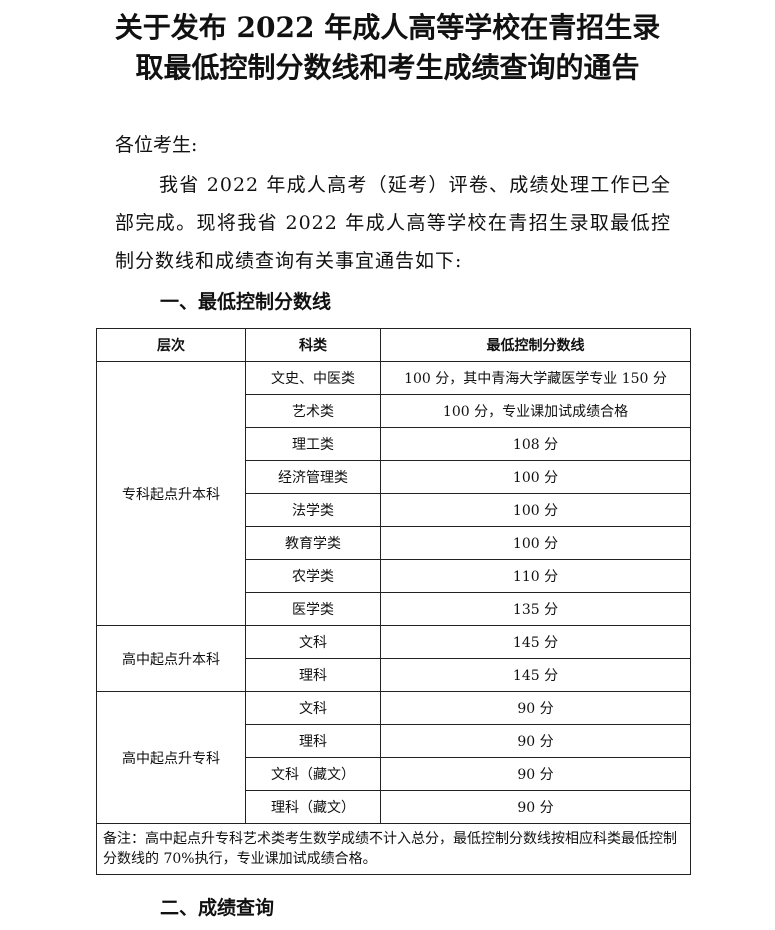 The width and height of the screenshot is (775, 930). I want to click on table-row: 高中起点升本科 文科 145 分, so click(393, 658).